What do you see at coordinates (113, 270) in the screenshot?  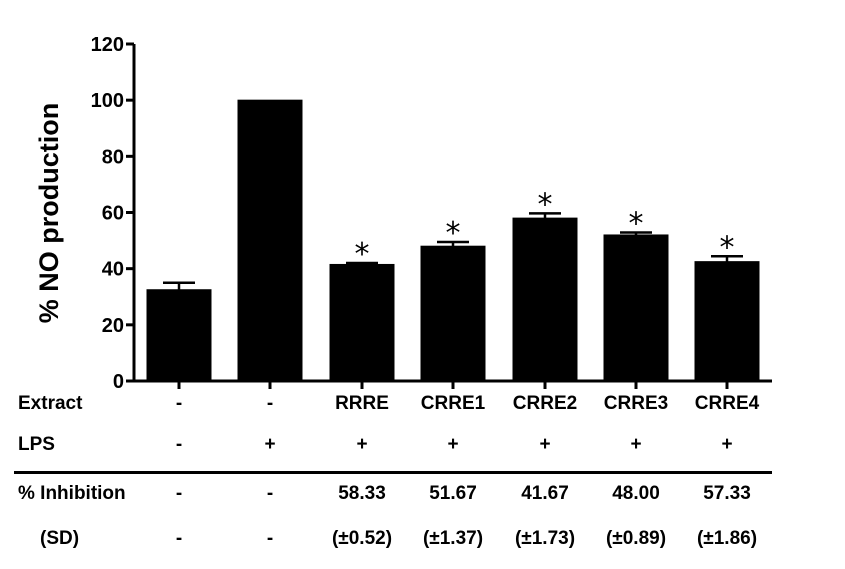 I see `y-tick-label: 40` at bounding box center [113, 270].